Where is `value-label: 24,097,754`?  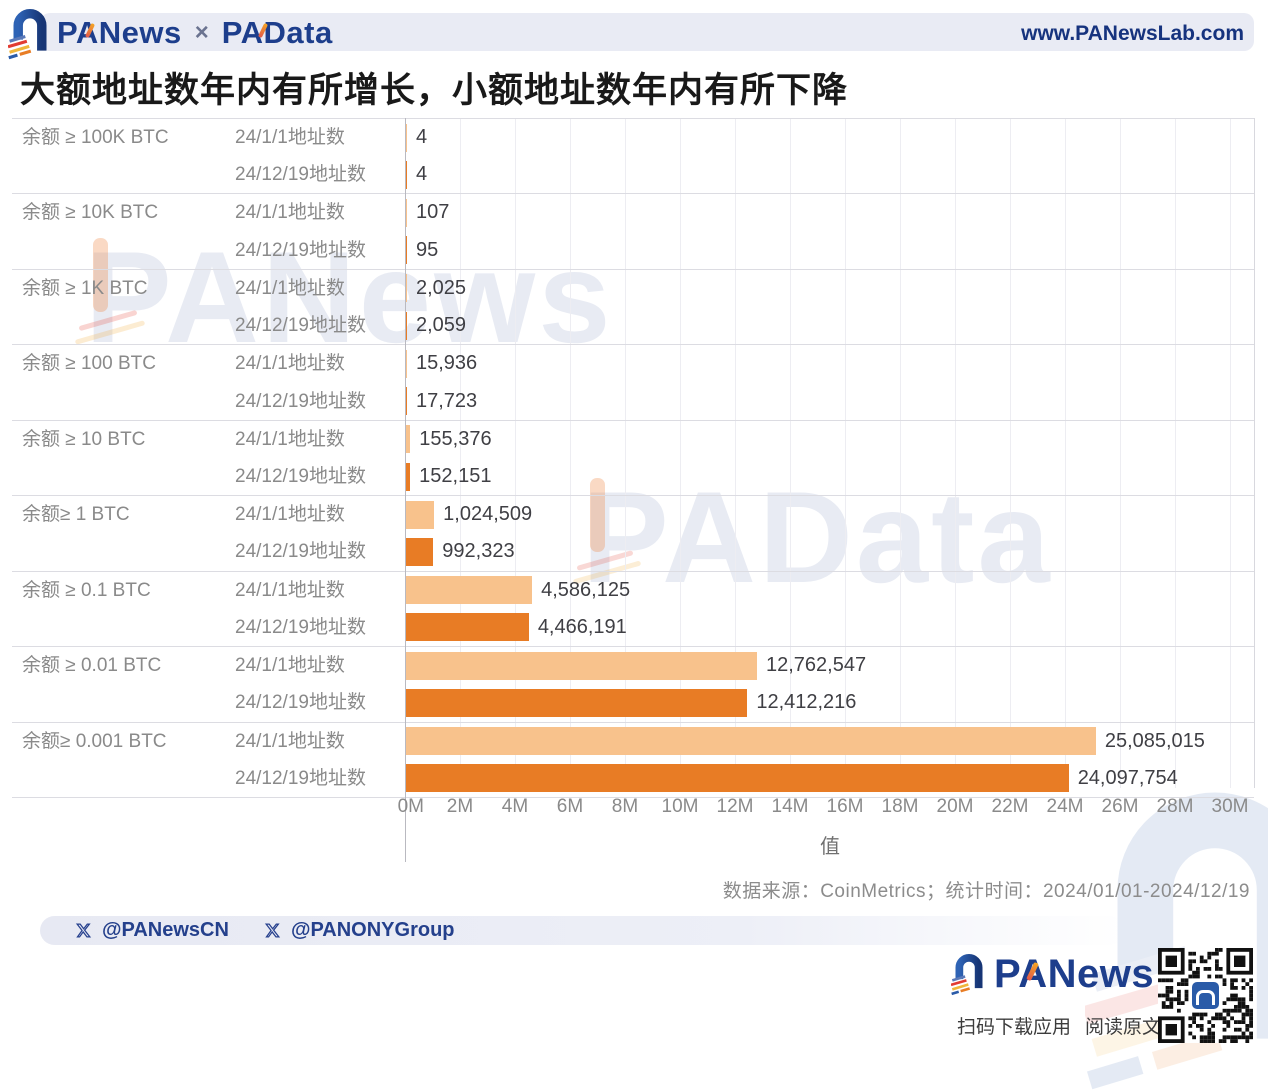 value-label: 24,097,754 is located at coordinates (1127, 777).